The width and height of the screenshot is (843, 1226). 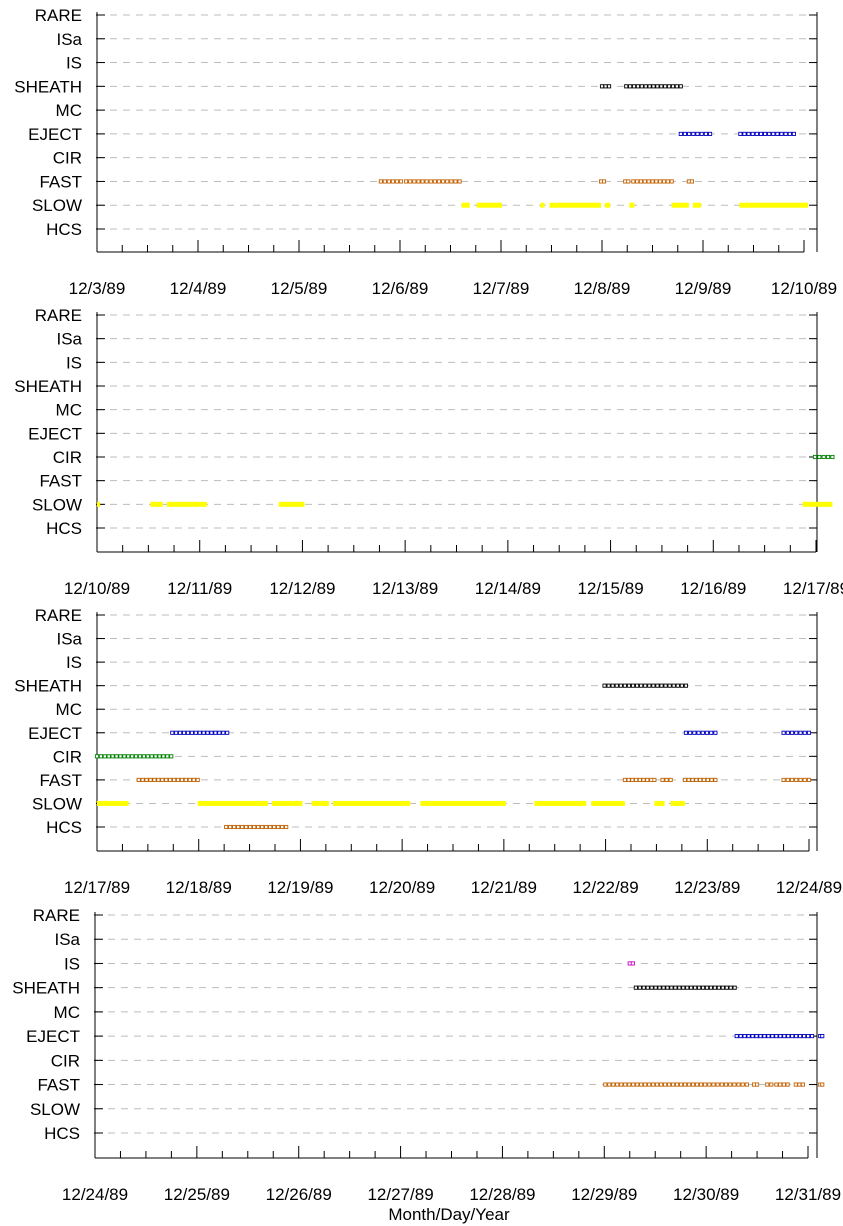 What do you see at coordinates (502, 1194) in the screenshot?
I see `x-tick-label: 12/28/89` at bounding box center [502, 1194].